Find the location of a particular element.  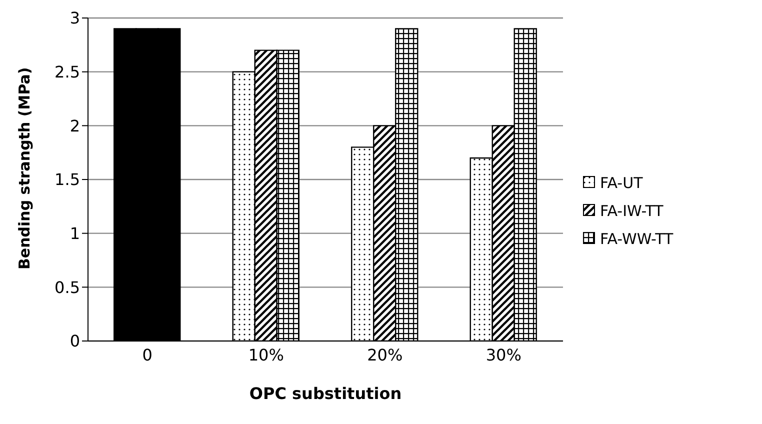

x-tick-label: 30% is located at coordinates (504, 354).